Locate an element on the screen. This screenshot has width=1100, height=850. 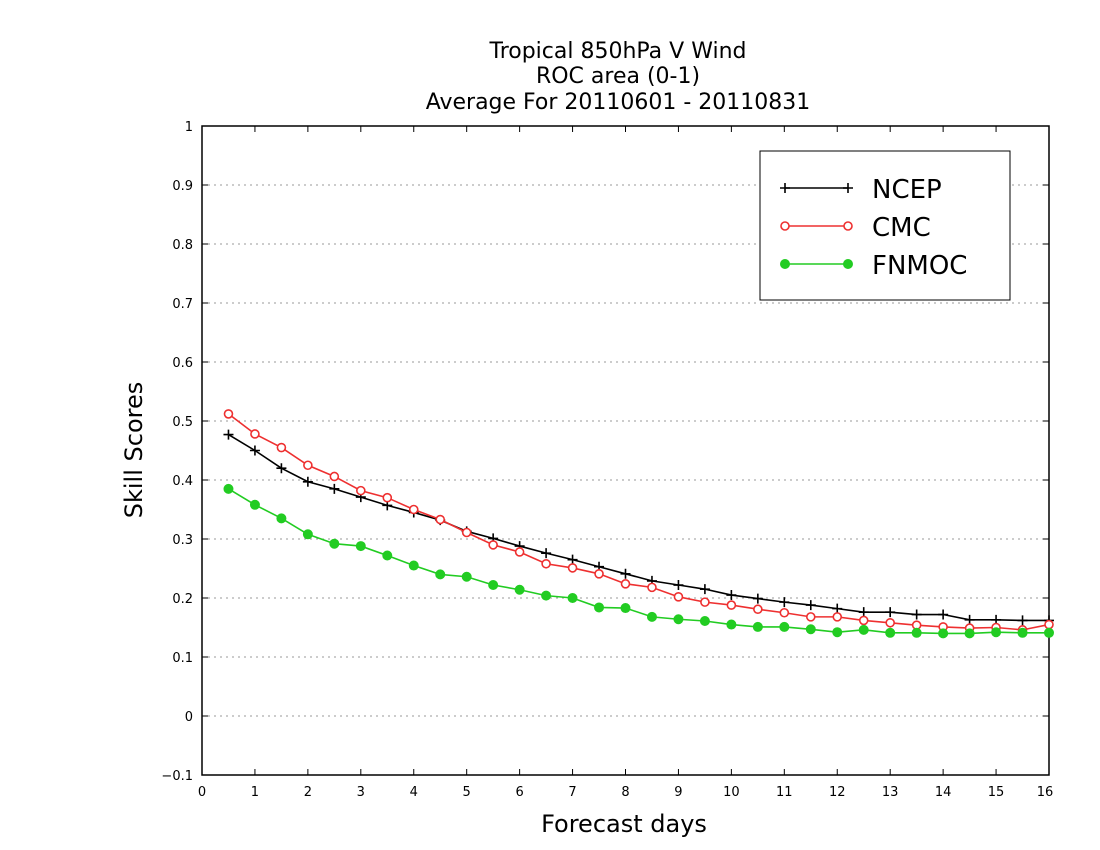
x-tick-label: 5 is located at coordinates (467, 792).